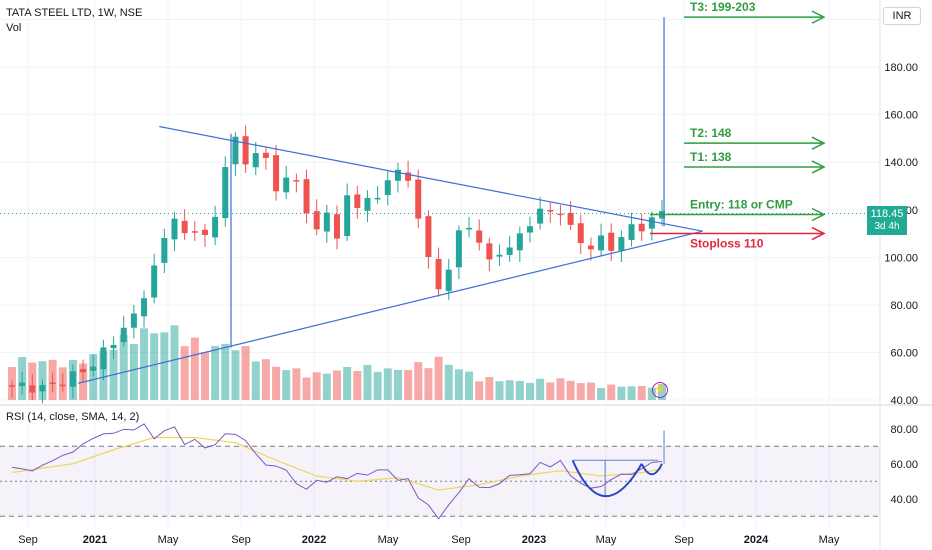 The height and width of the screenshot is (550, 932). Describe the element at coordinates (904, 500) in the screenshot. I see `rsi-tick-label: 40.00` at that location.